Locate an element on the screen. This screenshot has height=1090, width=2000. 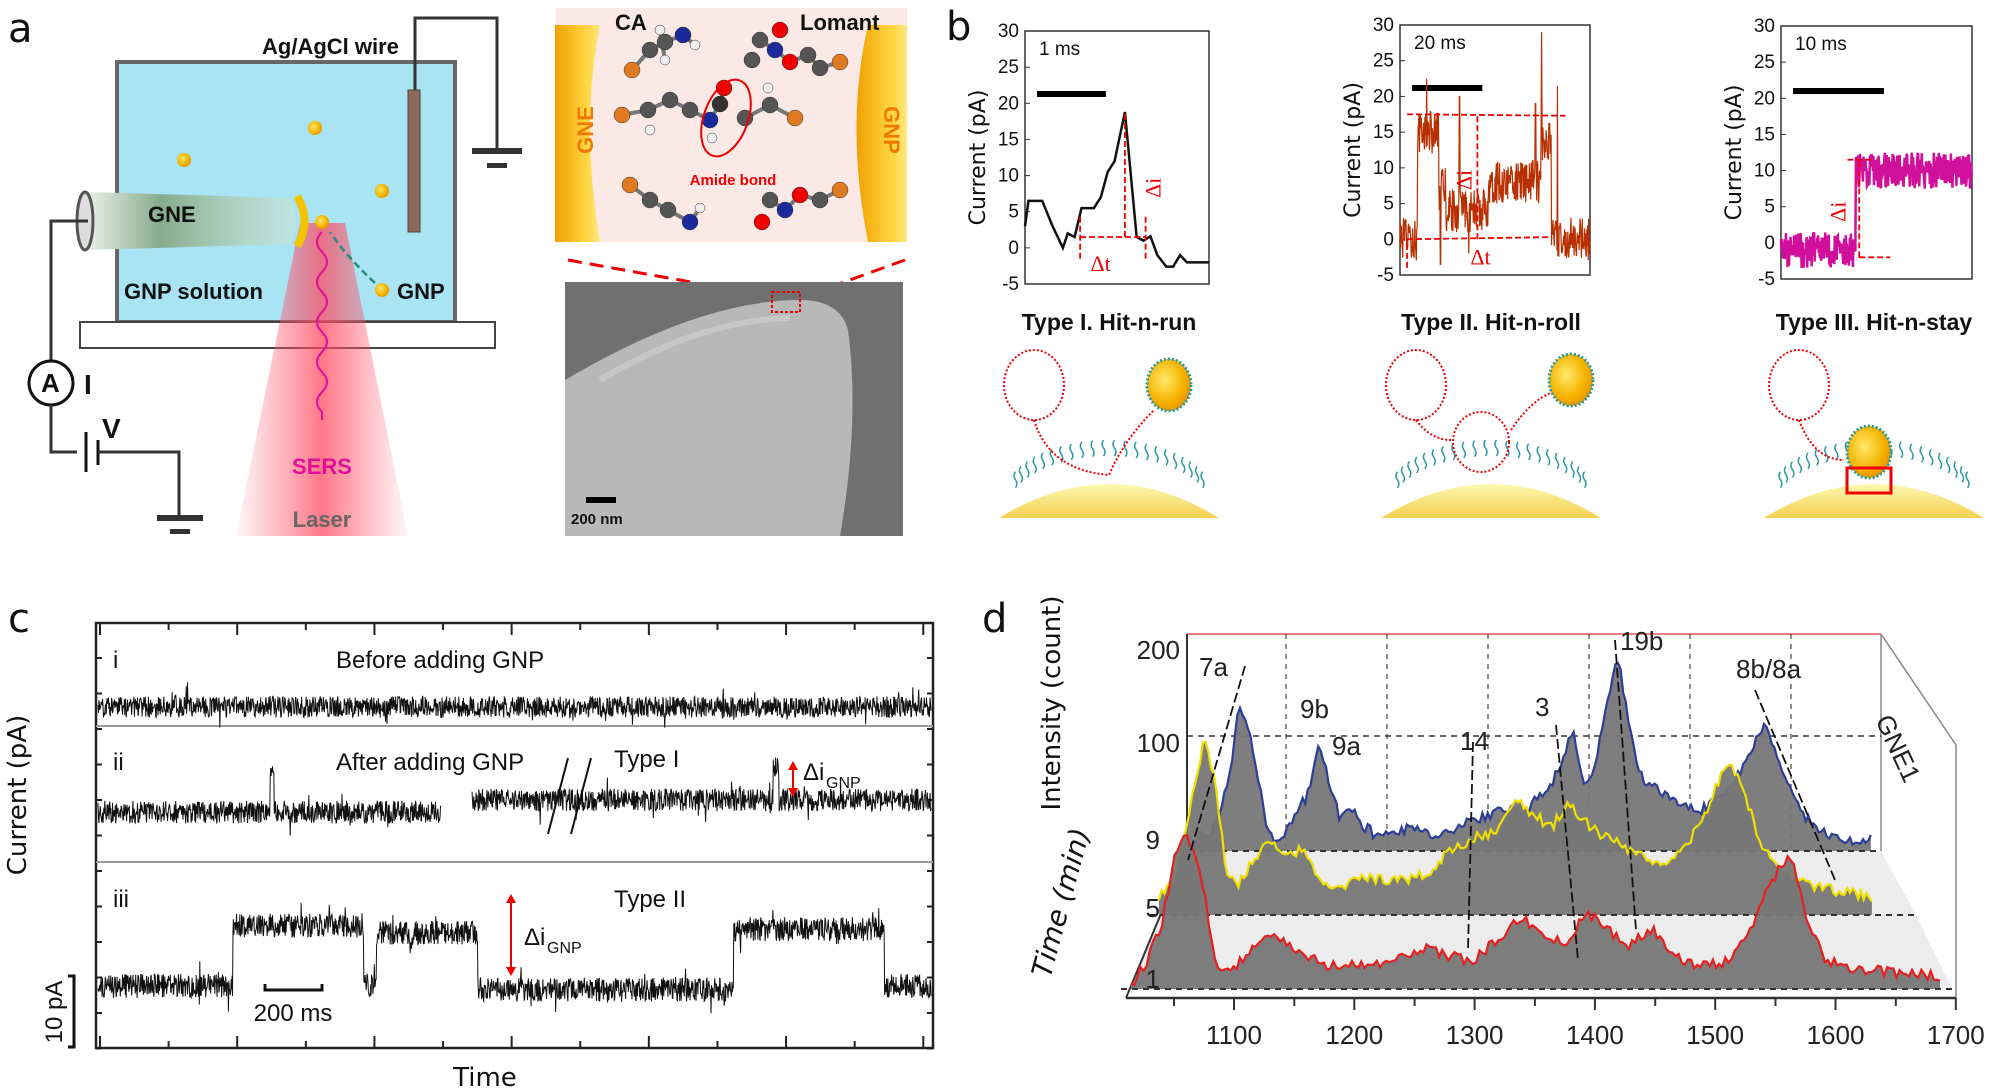
x-tick-label: 1600 is located at coordinates (1836, 1035).